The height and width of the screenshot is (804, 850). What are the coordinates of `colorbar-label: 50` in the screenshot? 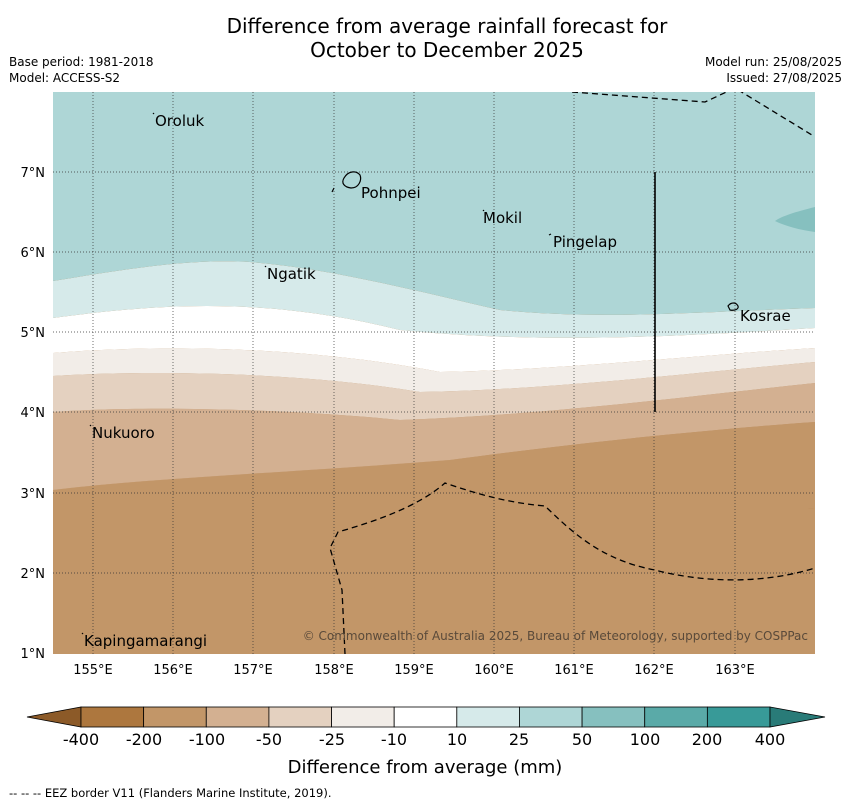 It's located at (582, 739).